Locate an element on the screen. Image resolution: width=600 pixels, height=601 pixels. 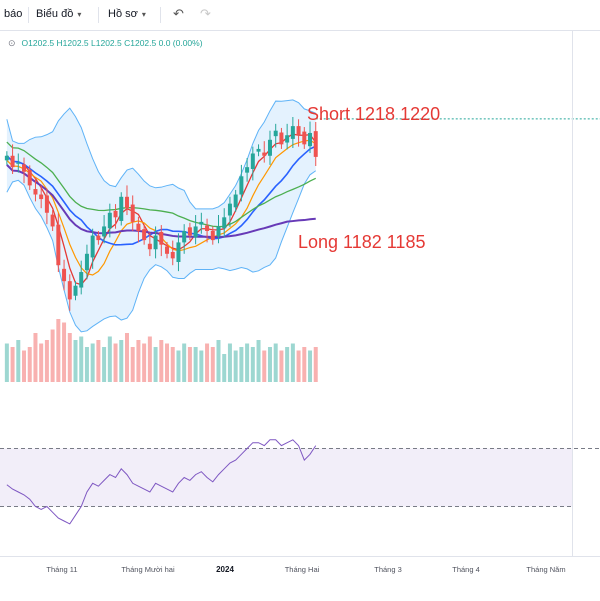
bollinger-upper is located at coordinates (161, 154).